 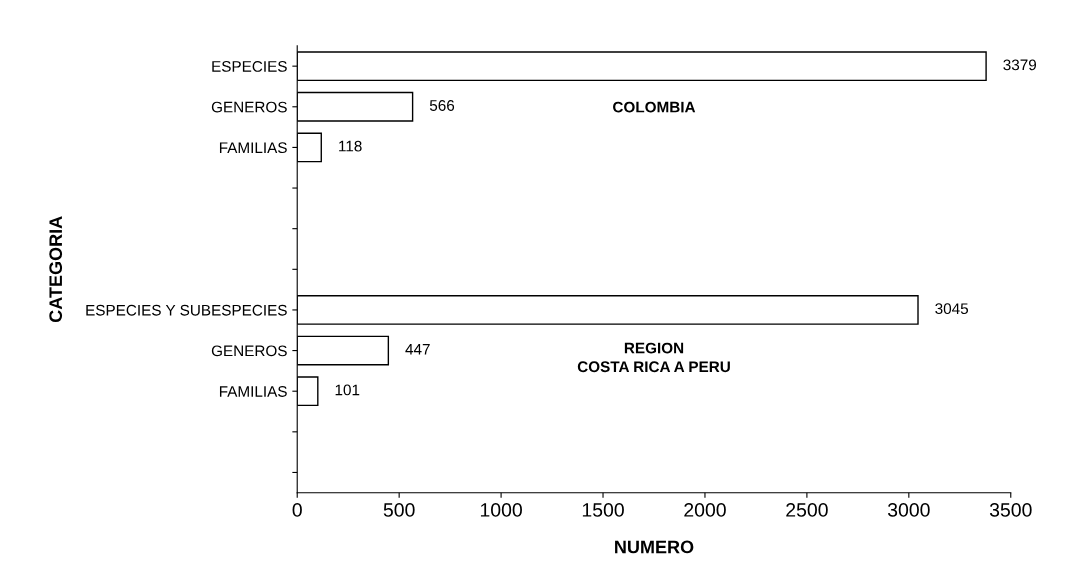 What do you see at coordinates (249, 66) in the screenshot?
I see `y-tick-label: ESPECIES` at bounding box center [249, 66].